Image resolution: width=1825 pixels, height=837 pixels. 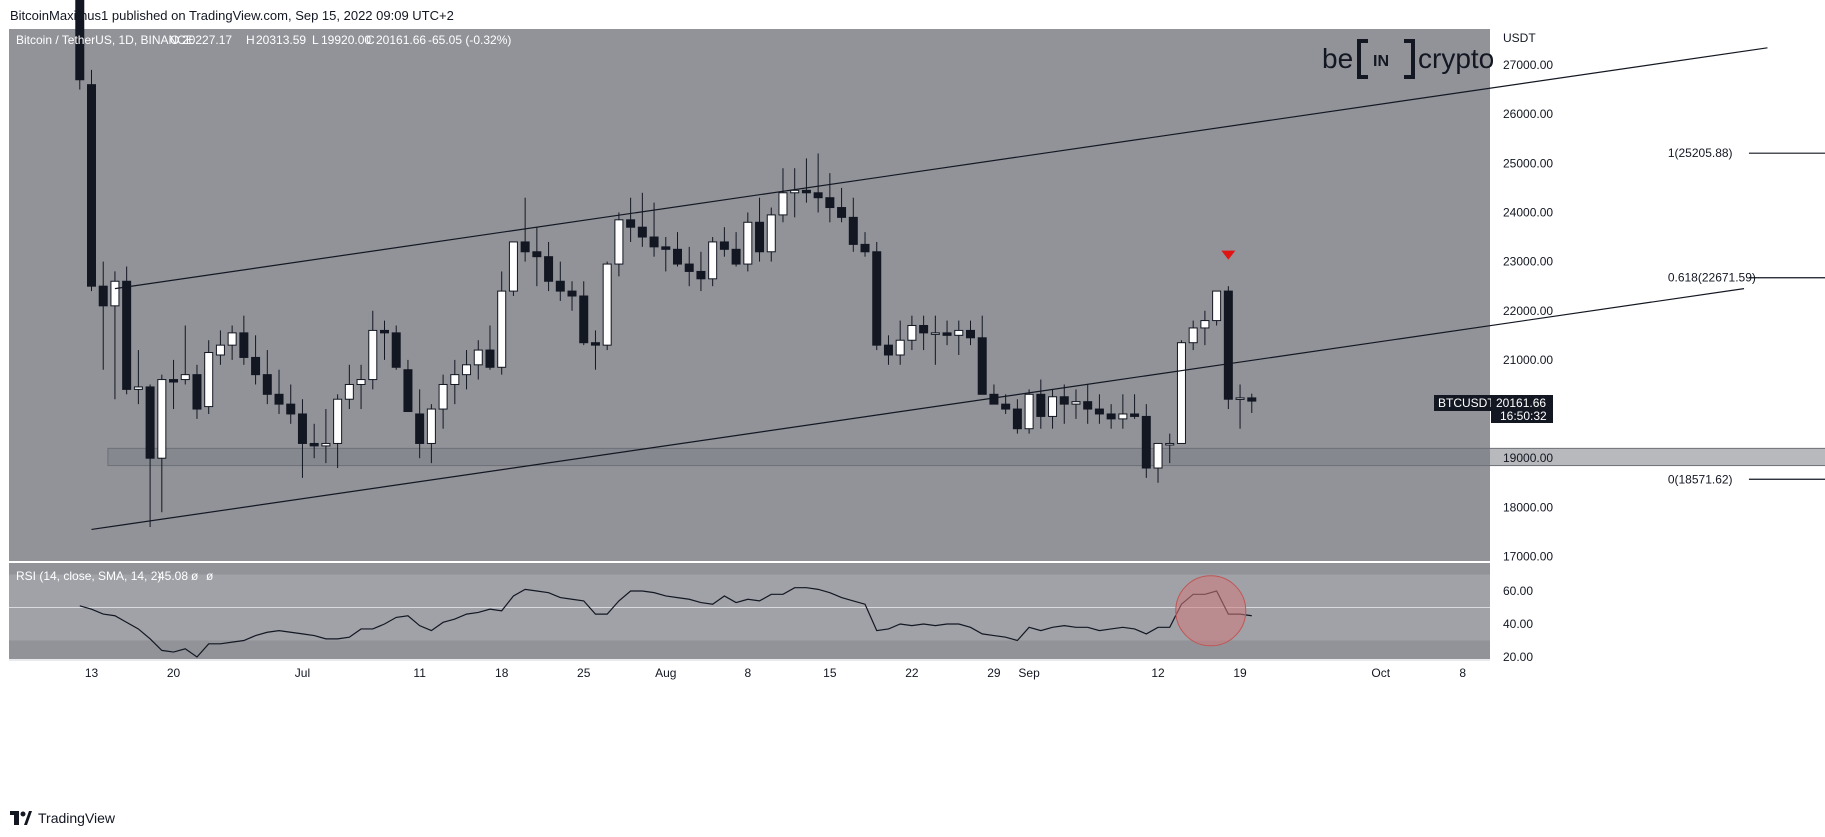 What do you see at coordinates (1518, 657) in the screenshot?
I see `rsi-axis-tick: 20.00` at bounding box center [1518, 657].